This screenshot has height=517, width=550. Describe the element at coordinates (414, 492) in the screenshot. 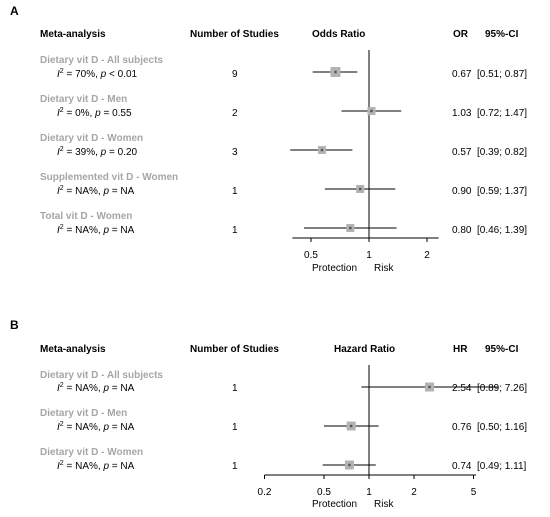

I see `panel-b-x-tick-label: 2` at that location.